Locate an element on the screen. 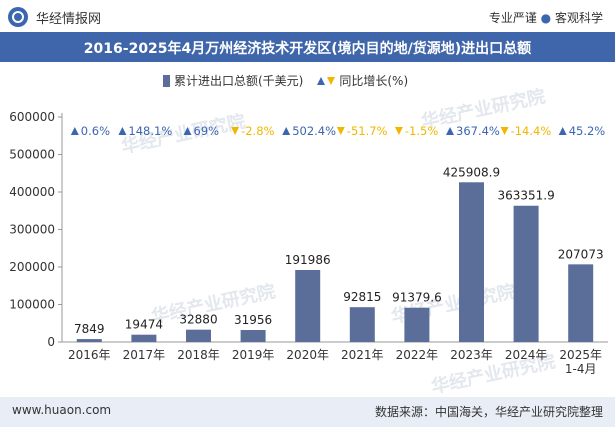 This screenshot has height=427, width=615. bar-value-label: 32880 is located at coordinates (198, 320).